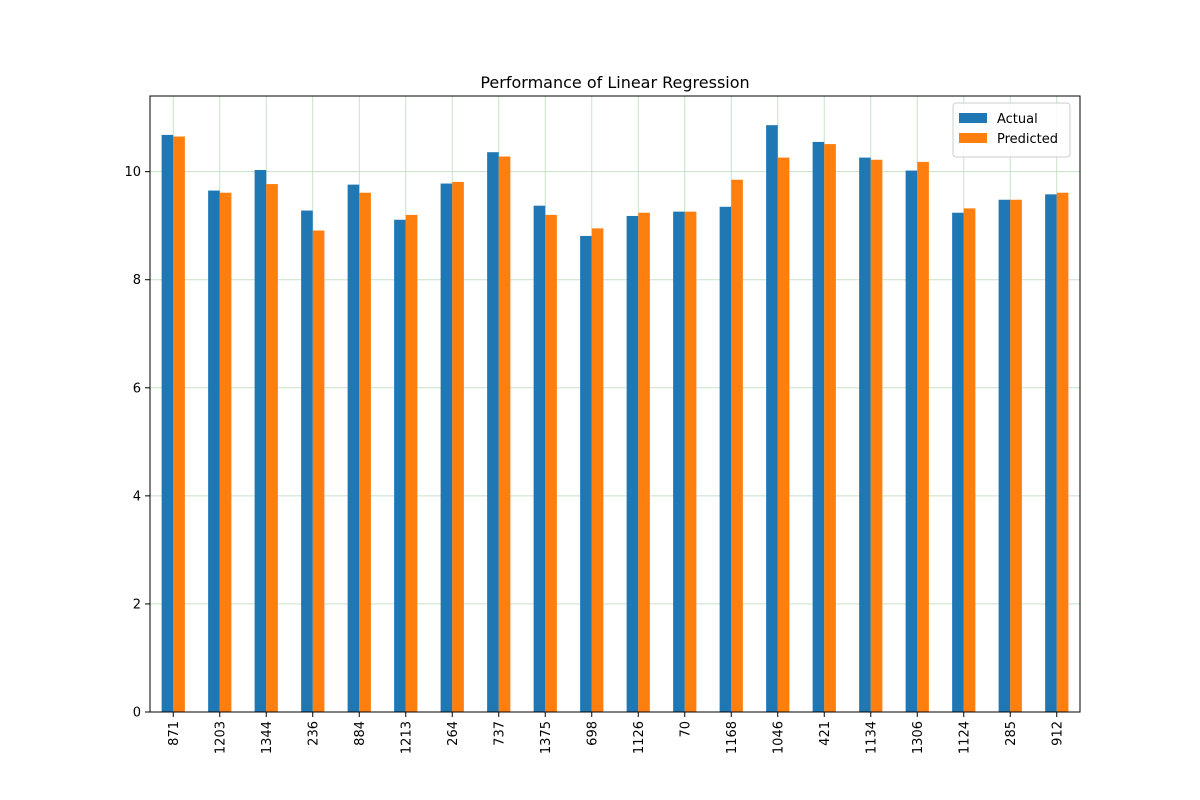 This screenshot has height=800, width=1200. Describe the element at coordinates (499, 733) in the screenshot. I see `x-tick-label: 737` at that location.